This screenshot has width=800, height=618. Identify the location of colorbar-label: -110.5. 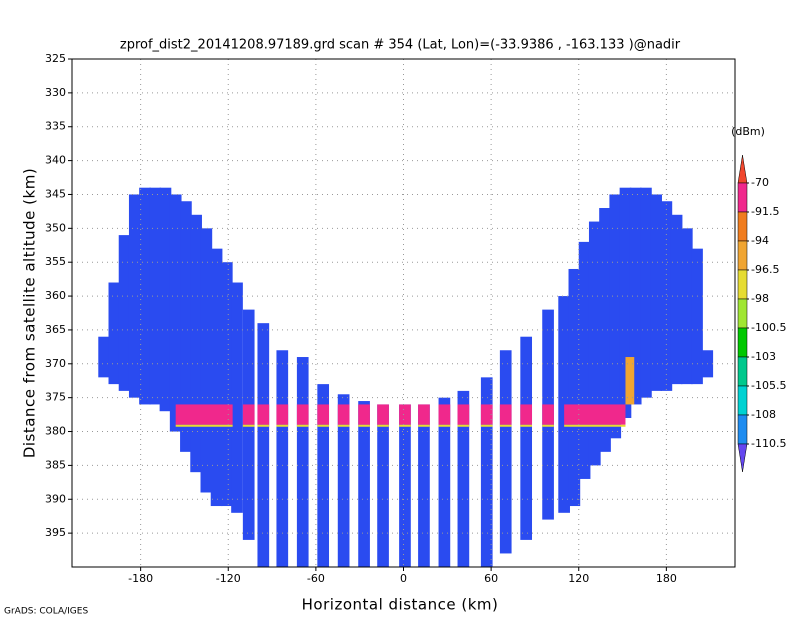
(768, 443).